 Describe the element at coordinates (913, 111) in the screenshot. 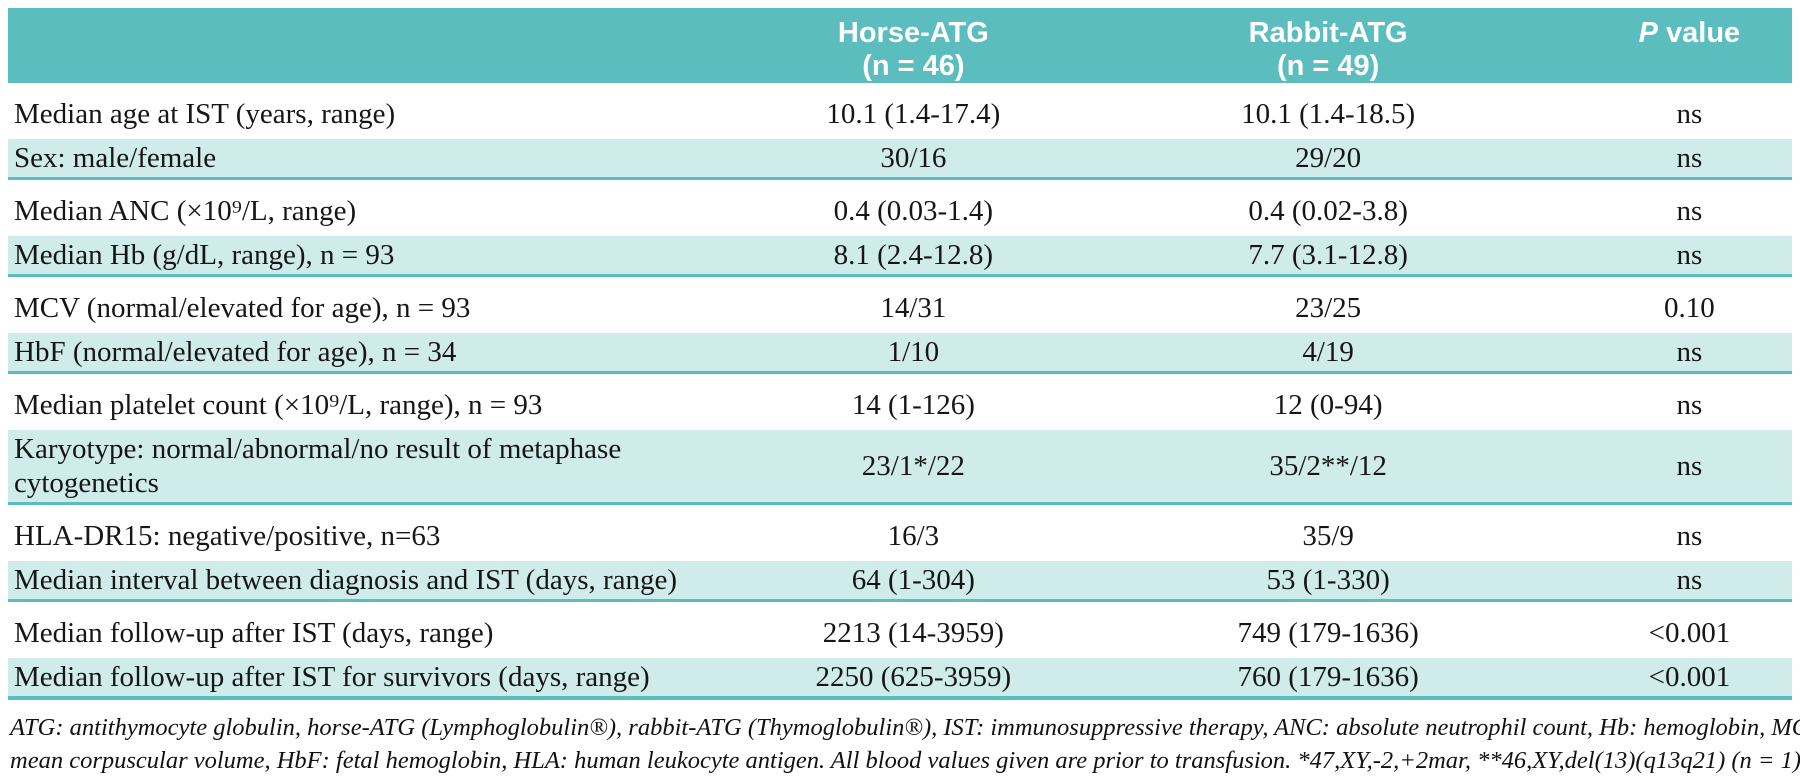

I see `horse-value: 10.1 (1.4-17.4)` at that location.